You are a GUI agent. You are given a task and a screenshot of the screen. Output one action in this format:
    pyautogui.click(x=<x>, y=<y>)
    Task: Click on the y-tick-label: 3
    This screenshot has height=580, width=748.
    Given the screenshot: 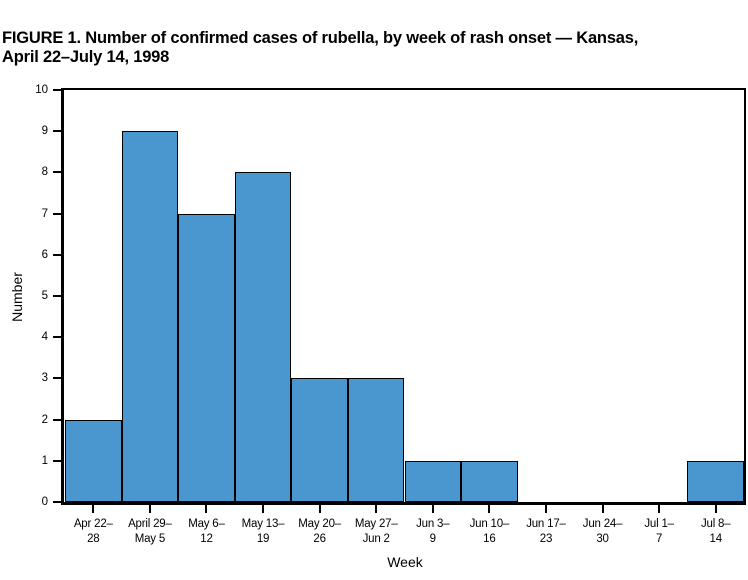 What is the action you would take?
    pyautogui.click(x=44, y=378)
    